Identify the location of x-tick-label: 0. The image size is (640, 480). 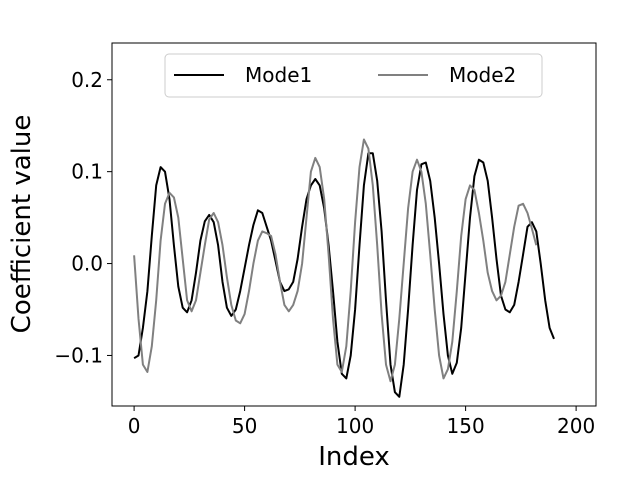
(134, 426).